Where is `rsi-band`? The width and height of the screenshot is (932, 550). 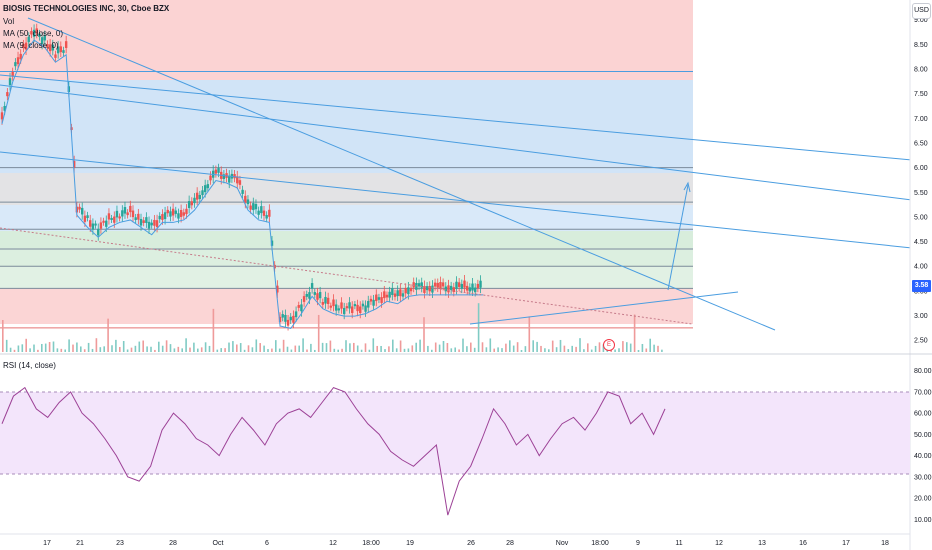
rsi-band is located at coordinates (455, 433).